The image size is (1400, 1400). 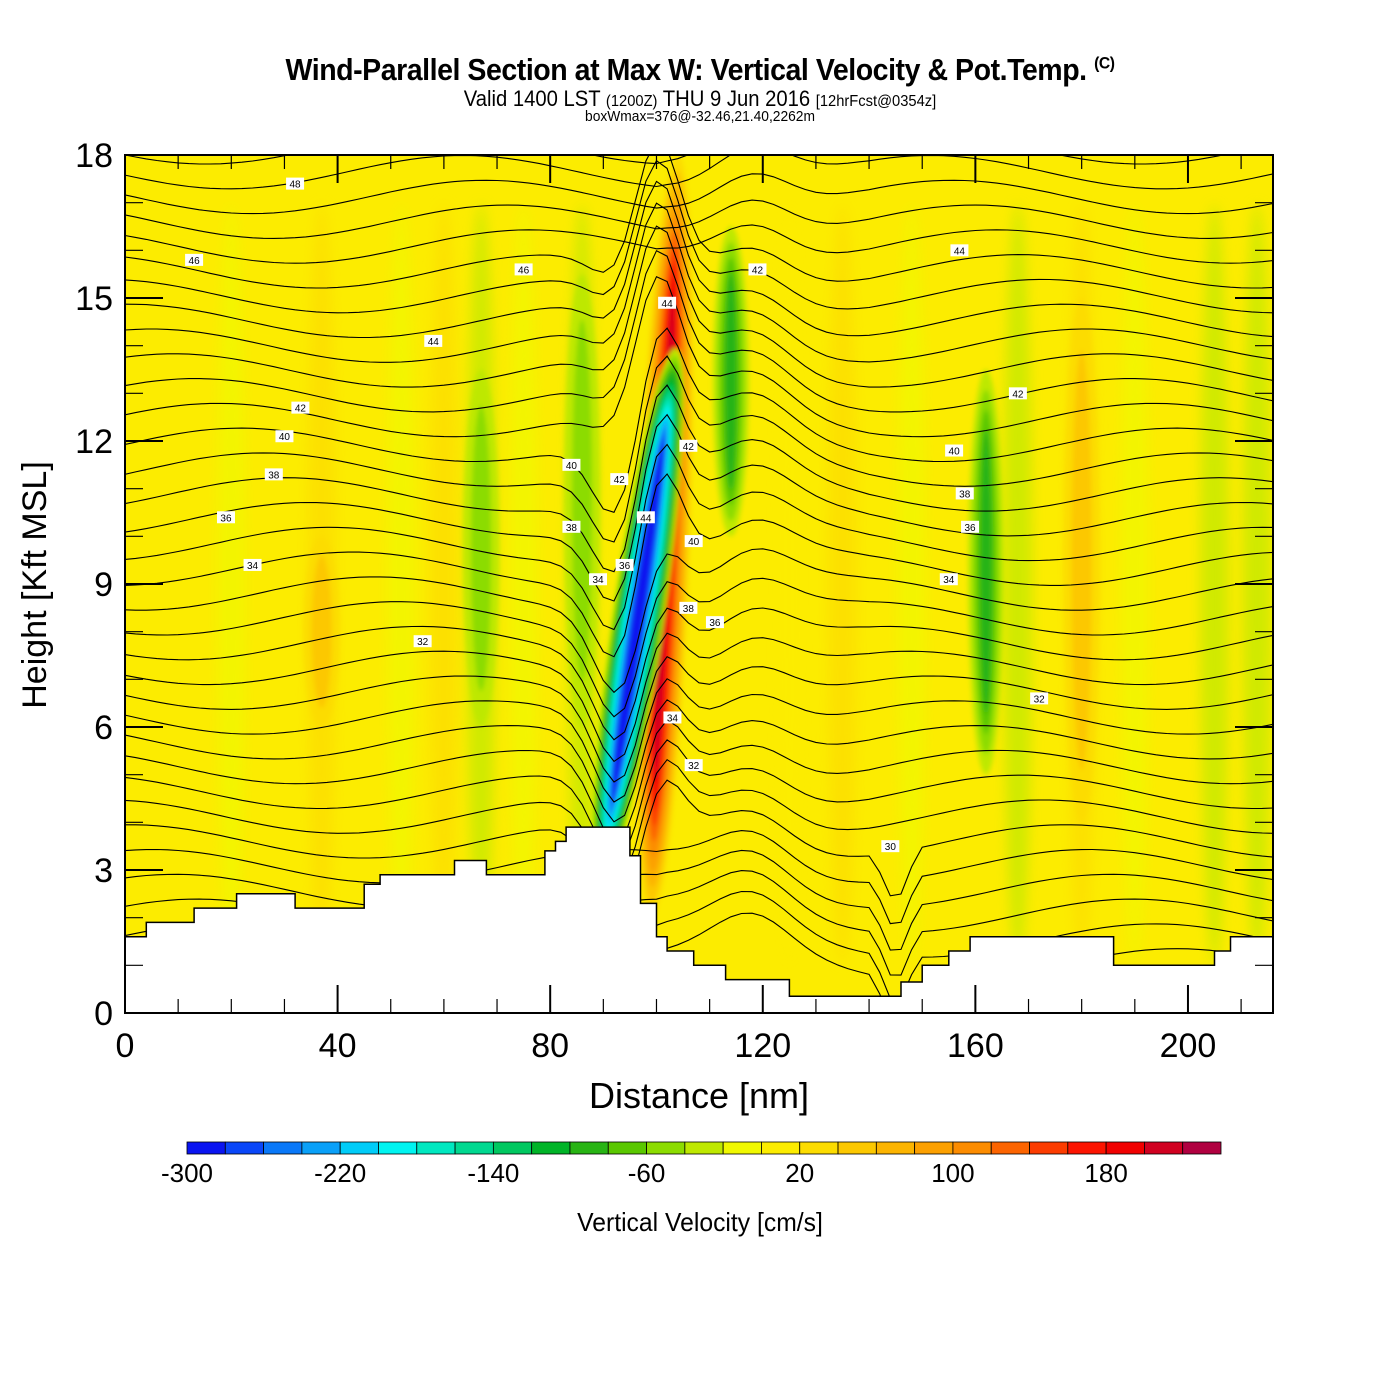 I want to click on contour-label: 48, so click(x=296, y=185).